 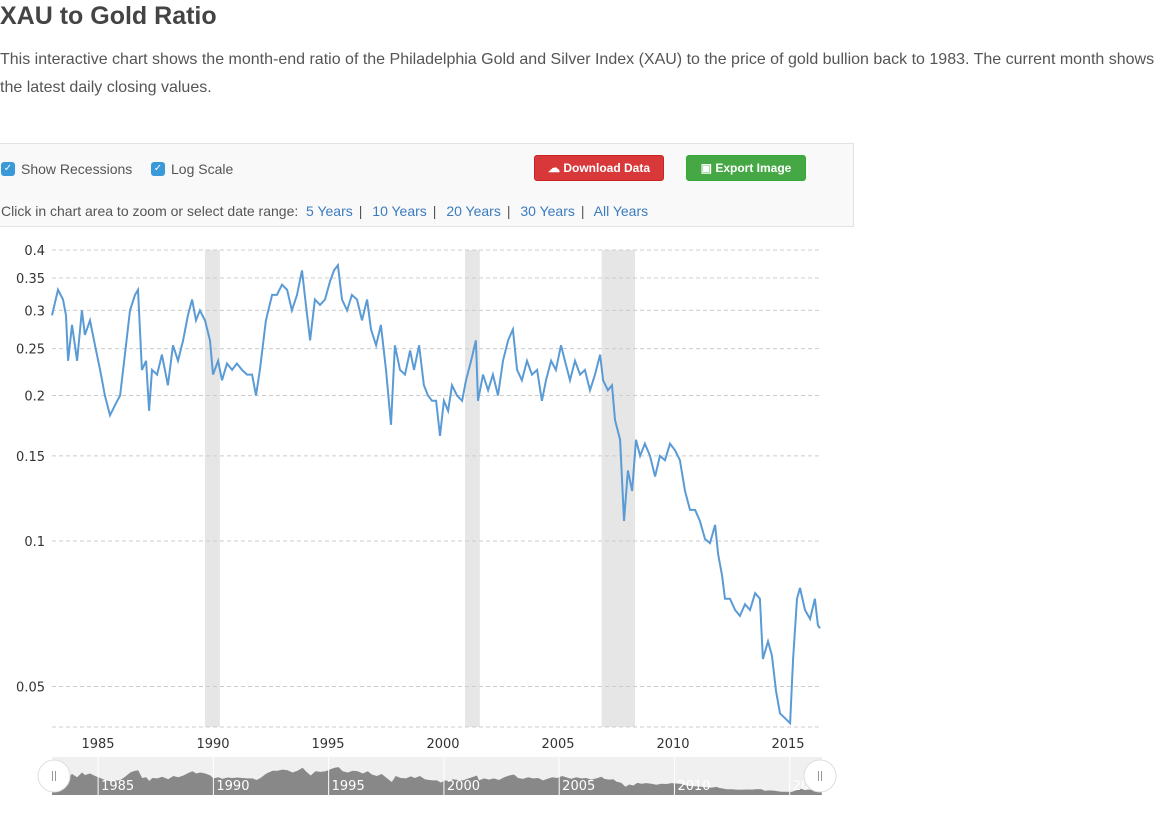 What do you see at coordinates (34, 311) in the screenshot?
I see `y-tick-label: 0.3` at bounding box center [34, 311].